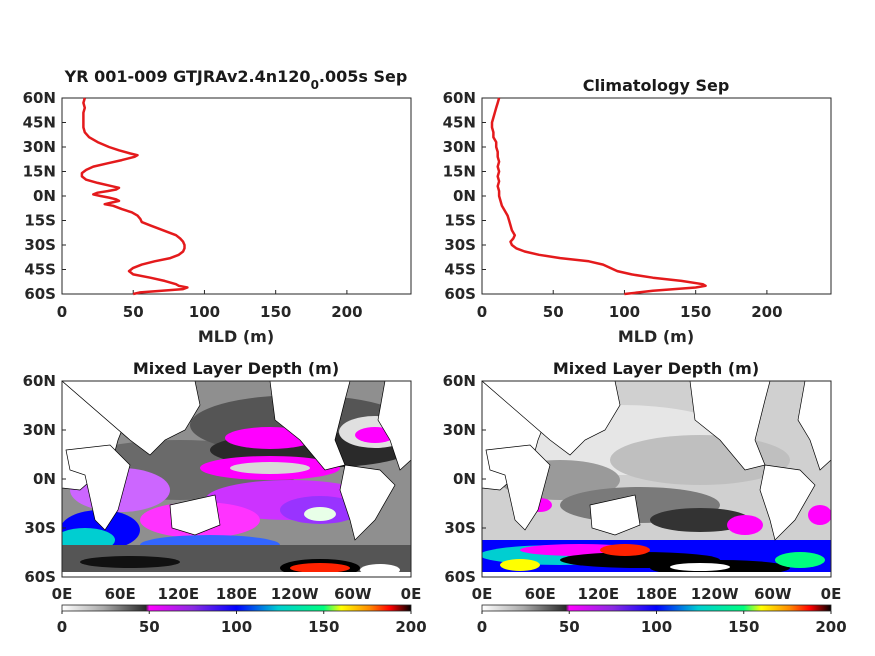 This screenshot has width=875, height=656. I want to click on map-climatology-colorbar-label: 200, so click(830, 627).